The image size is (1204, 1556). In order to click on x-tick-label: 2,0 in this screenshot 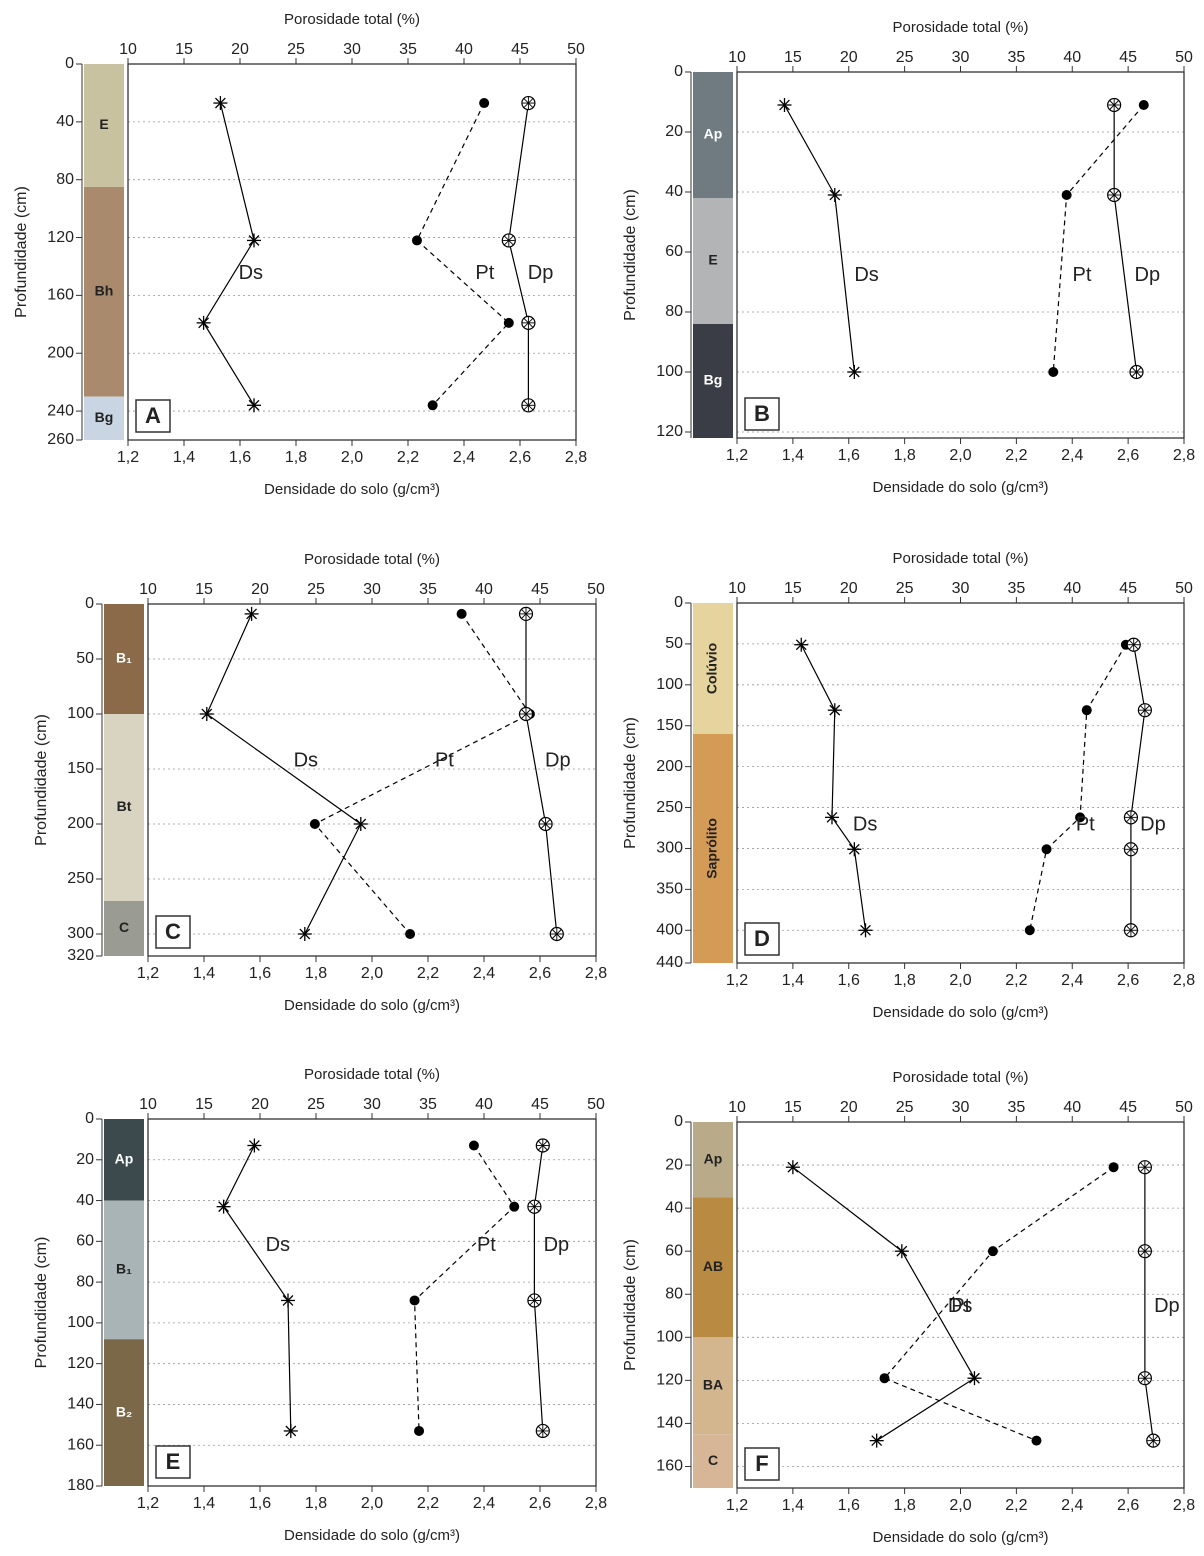, I will do `click(352, 457)`.